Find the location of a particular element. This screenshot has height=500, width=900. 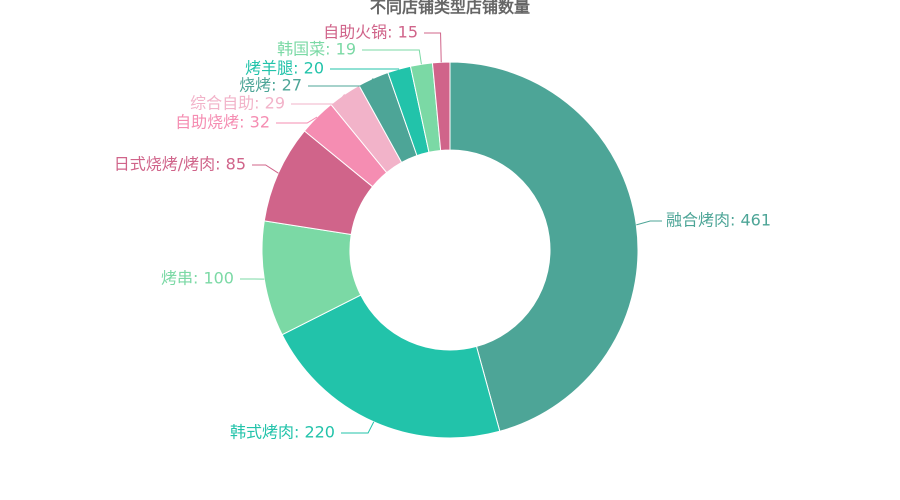

data-label: 自助烧烤: 32 is located at coordinates (222, 122).